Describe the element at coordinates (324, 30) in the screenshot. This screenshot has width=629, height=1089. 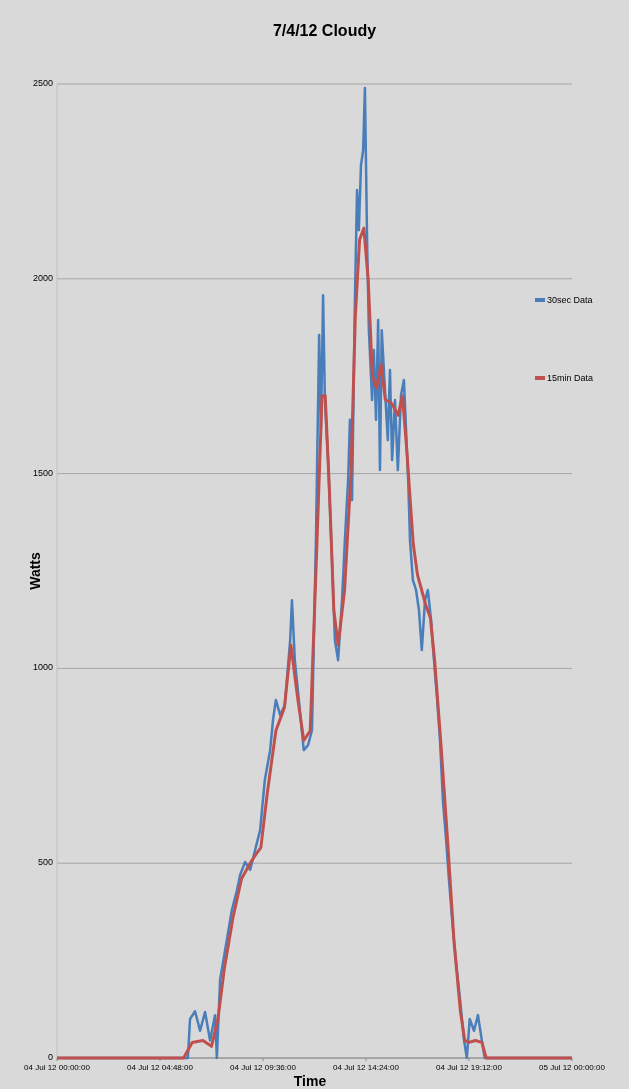
I see `chart-title: 7/4/12 Cloudy` at that location.